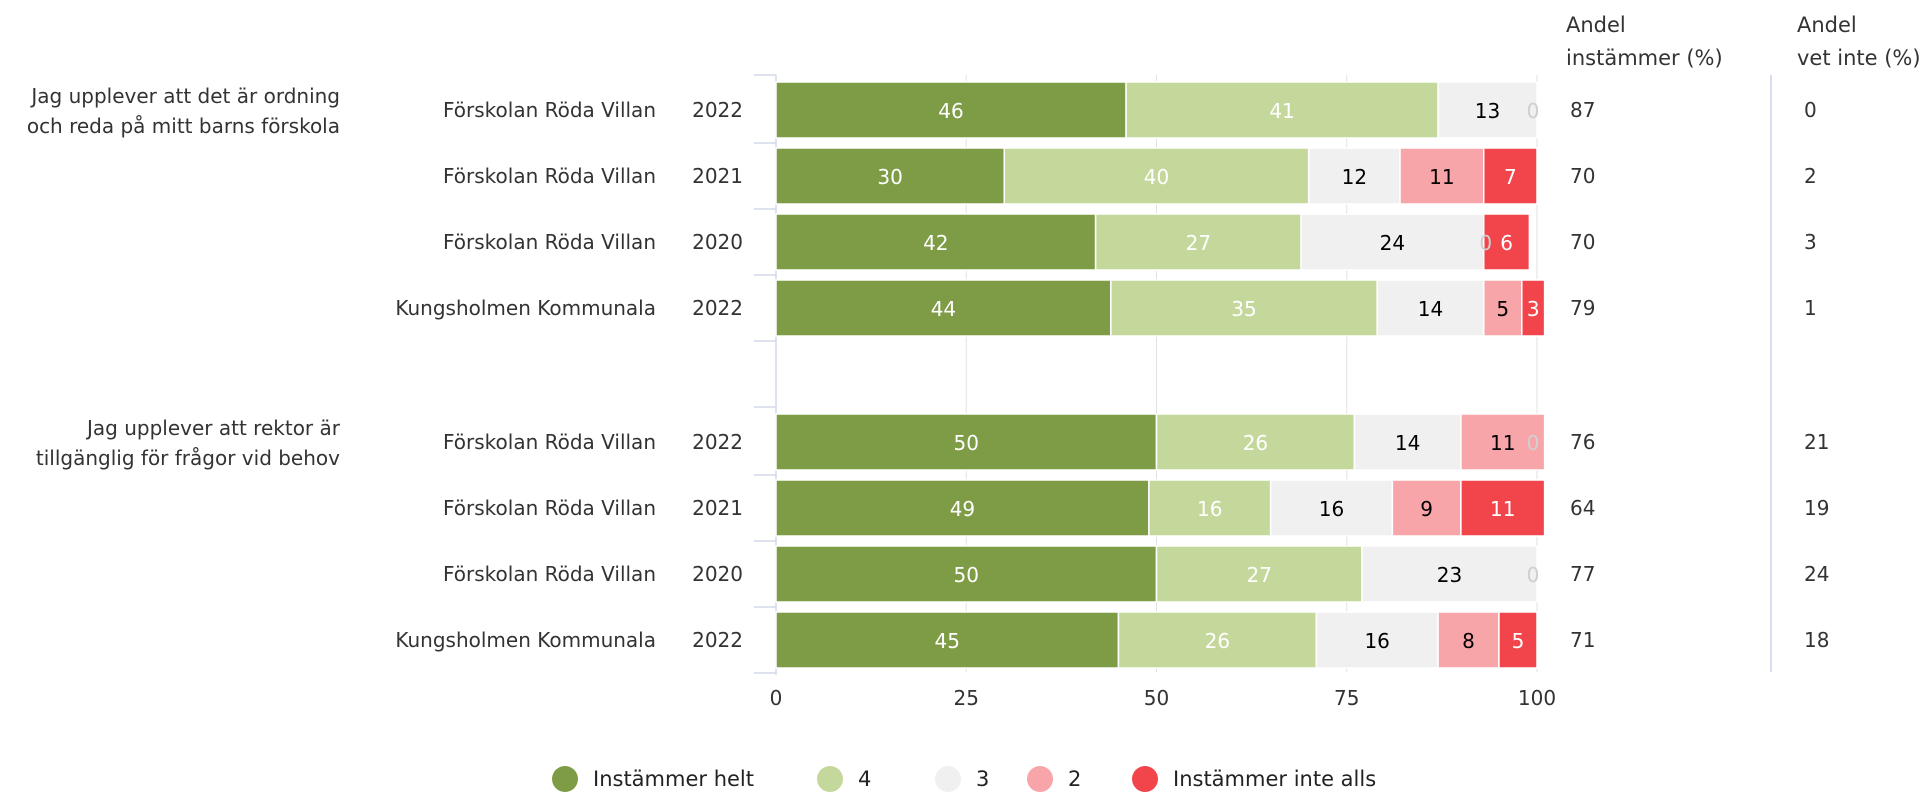  What do you see at coordinates (717, 176) in the screenshot?
I see `row-year-label: 2021` at bounding box center [717, 176].